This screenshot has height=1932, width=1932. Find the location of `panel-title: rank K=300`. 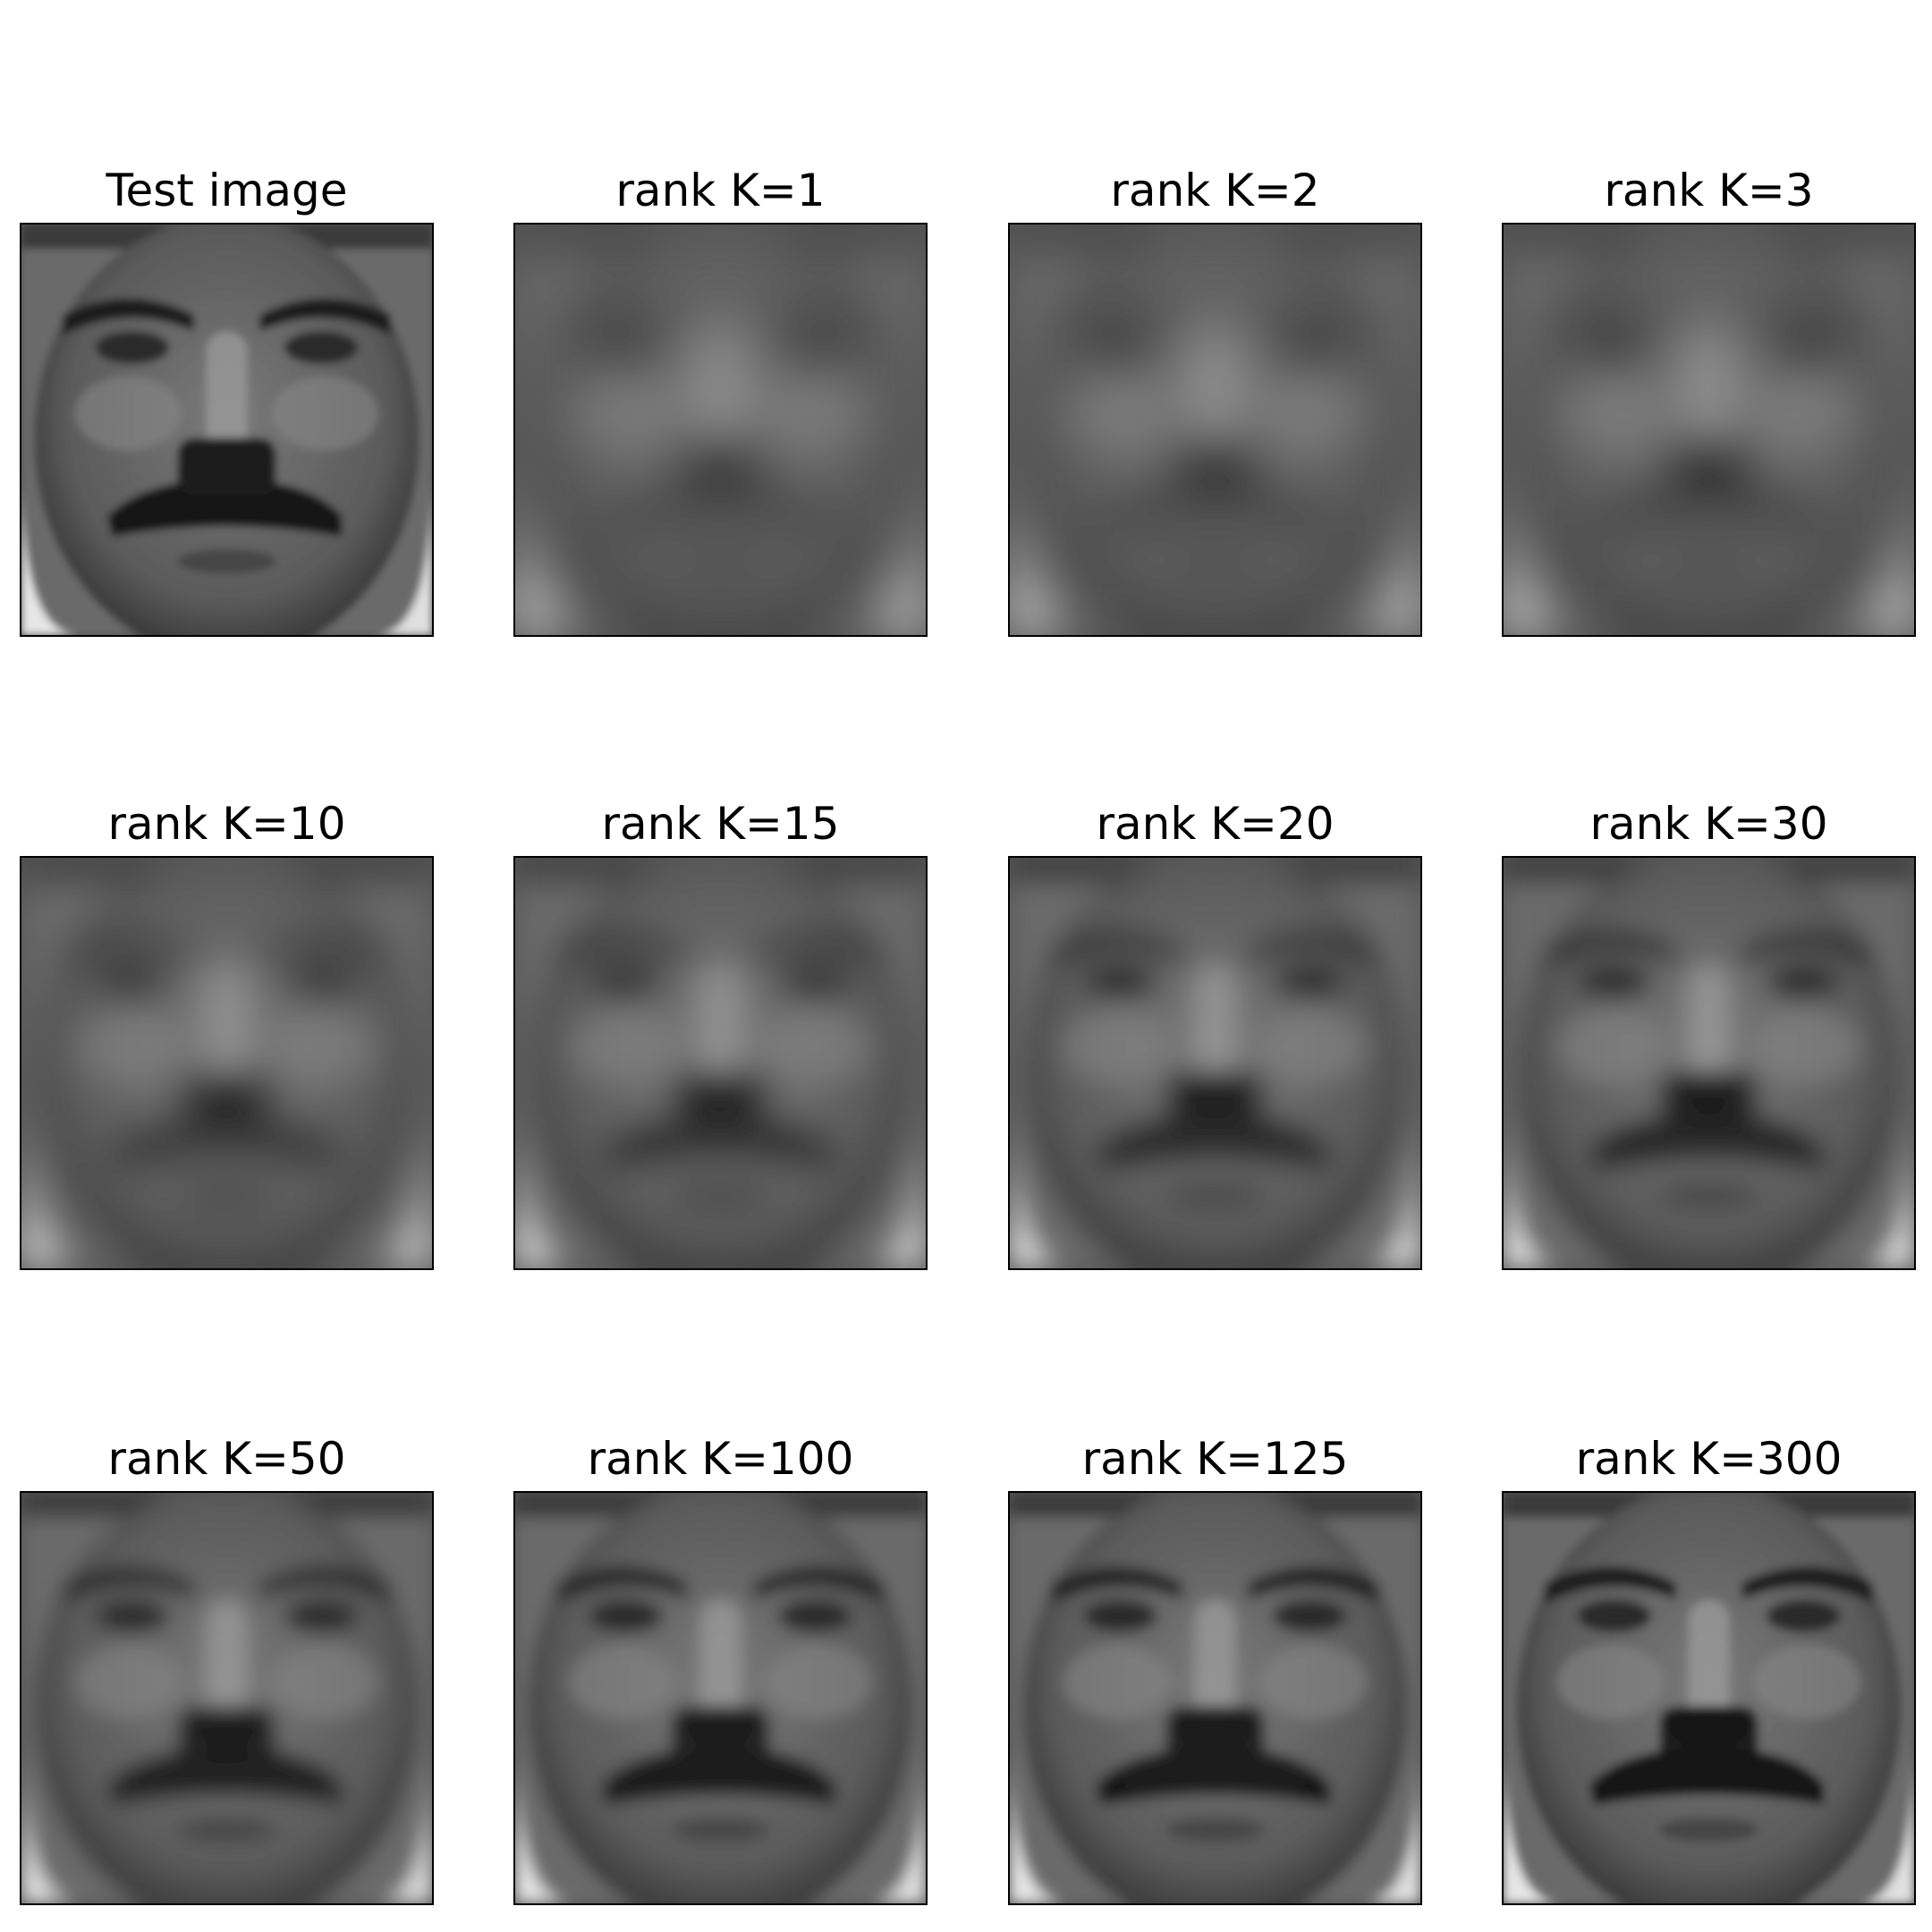

panel-title: rank K=300 is located at coordinates (1709, 1459).